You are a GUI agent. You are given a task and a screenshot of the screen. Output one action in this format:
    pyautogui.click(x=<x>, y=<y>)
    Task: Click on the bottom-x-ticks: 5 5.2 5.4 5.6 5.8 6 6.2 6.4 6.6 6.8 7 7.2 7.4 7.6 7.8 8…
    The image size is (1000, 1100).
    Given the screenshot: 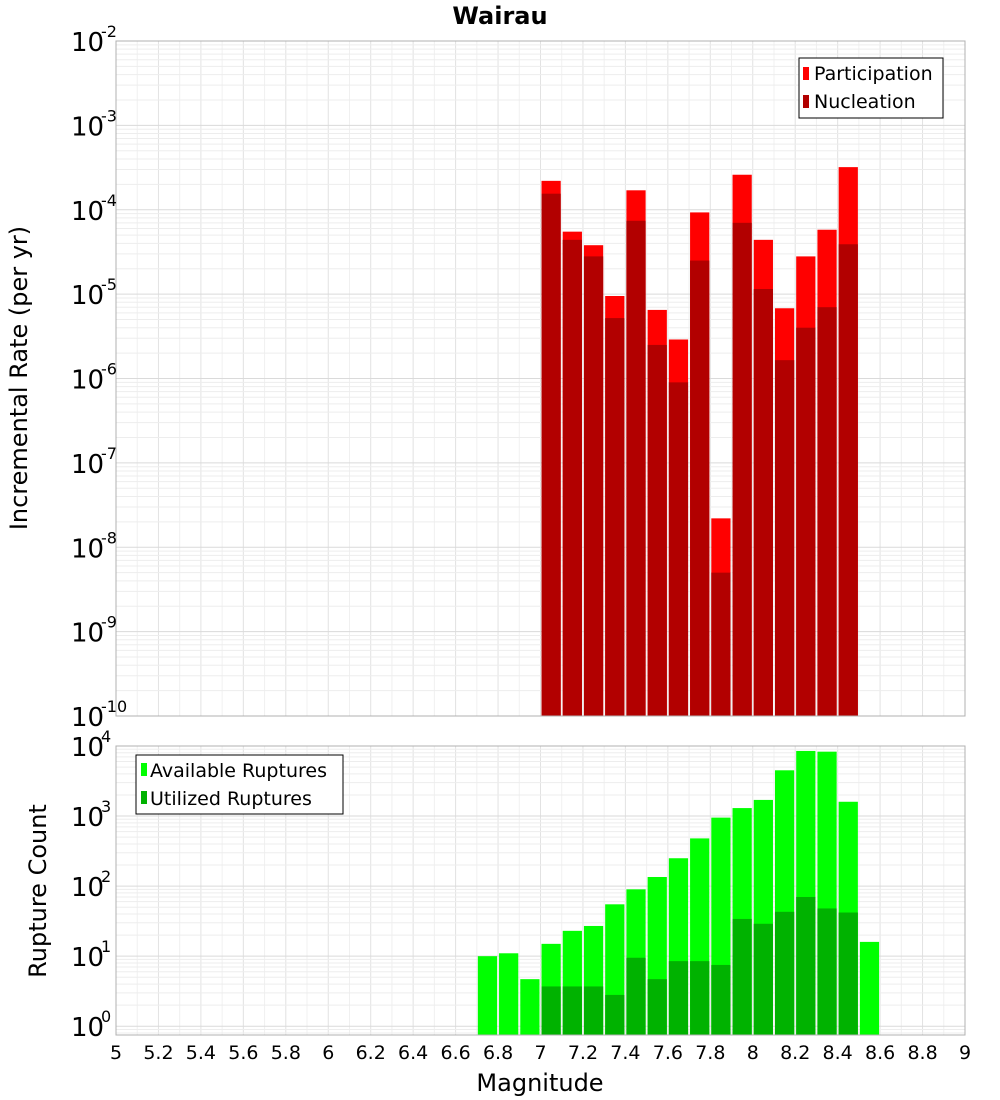 What is the action you would take?
    pyautogui.click(x=540, y=1053)
    